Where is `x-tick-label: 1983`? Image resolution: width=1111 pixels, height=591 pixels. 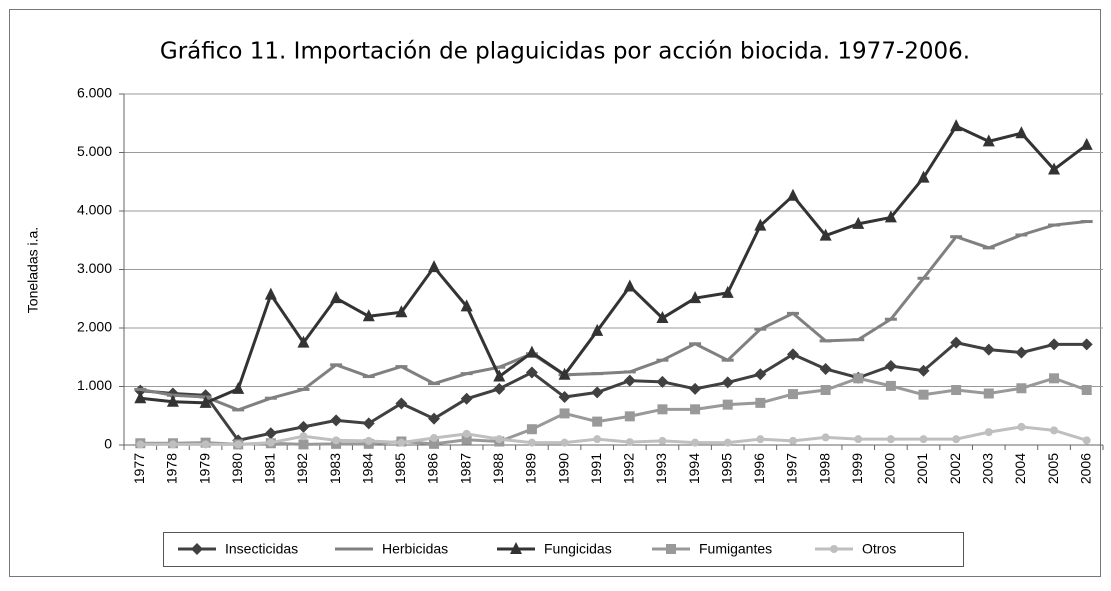
x-tick-label: 1983 is located at coordinates (335, 468).